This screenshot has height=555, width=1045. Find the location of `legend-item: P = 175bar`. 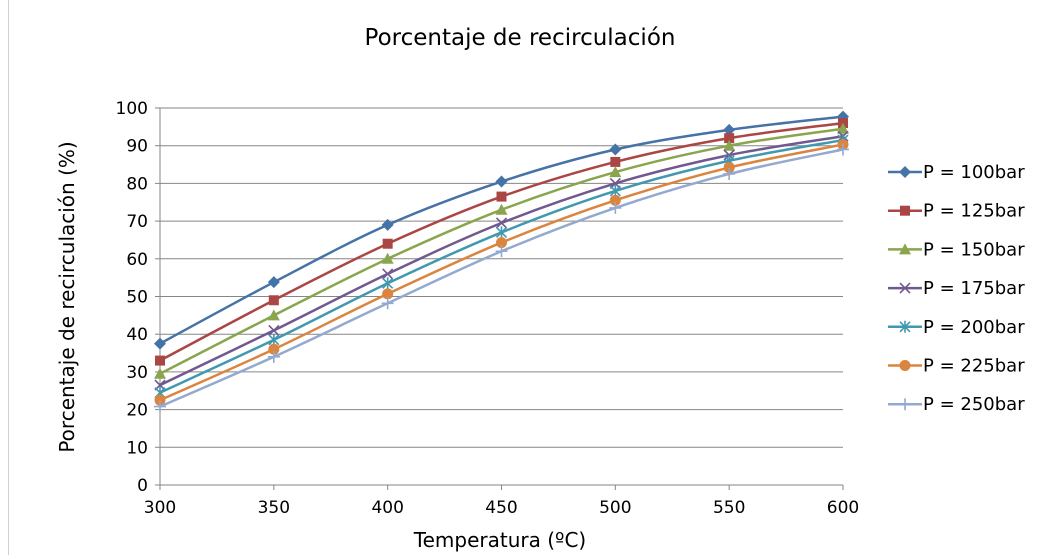

legend-item: P = 175bar is located at coordinates (956, 288).